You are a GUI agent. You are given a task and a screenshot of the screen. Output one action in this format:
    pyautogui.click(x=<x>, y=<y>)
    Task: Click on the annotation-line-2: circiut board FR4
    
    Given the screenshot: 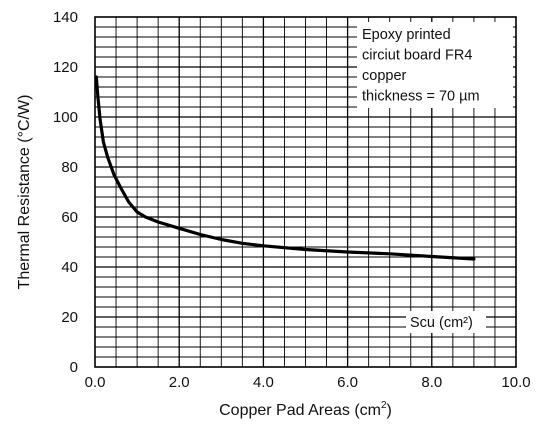 What is the action you would take?
    pyautogui.click(x=417, y=56)
    